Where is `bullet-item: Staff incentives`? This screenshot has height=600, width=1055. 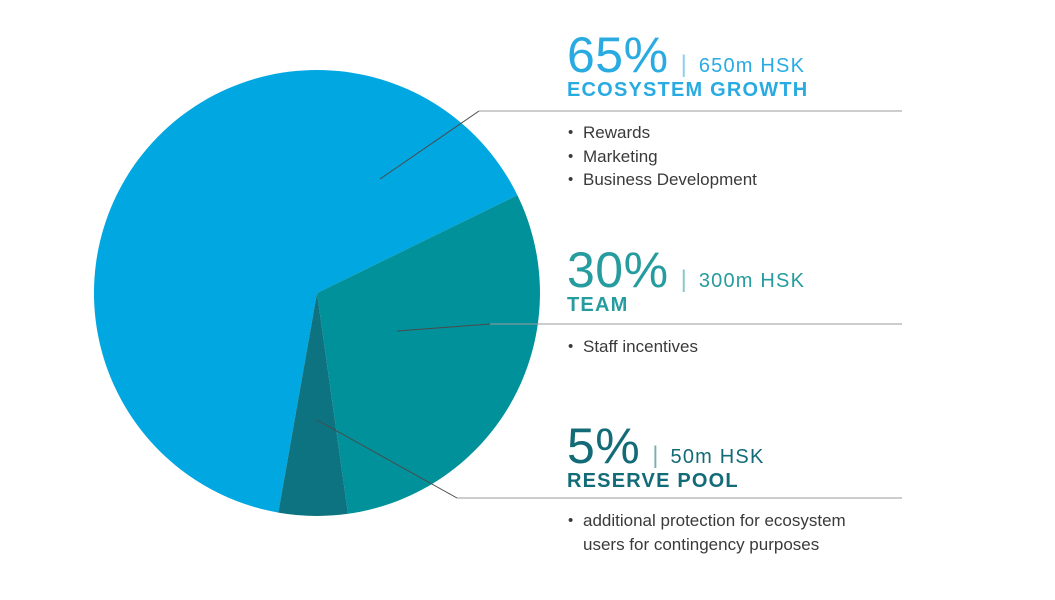
bullet-item: Staff incentives is located at coordinates (726, 347).